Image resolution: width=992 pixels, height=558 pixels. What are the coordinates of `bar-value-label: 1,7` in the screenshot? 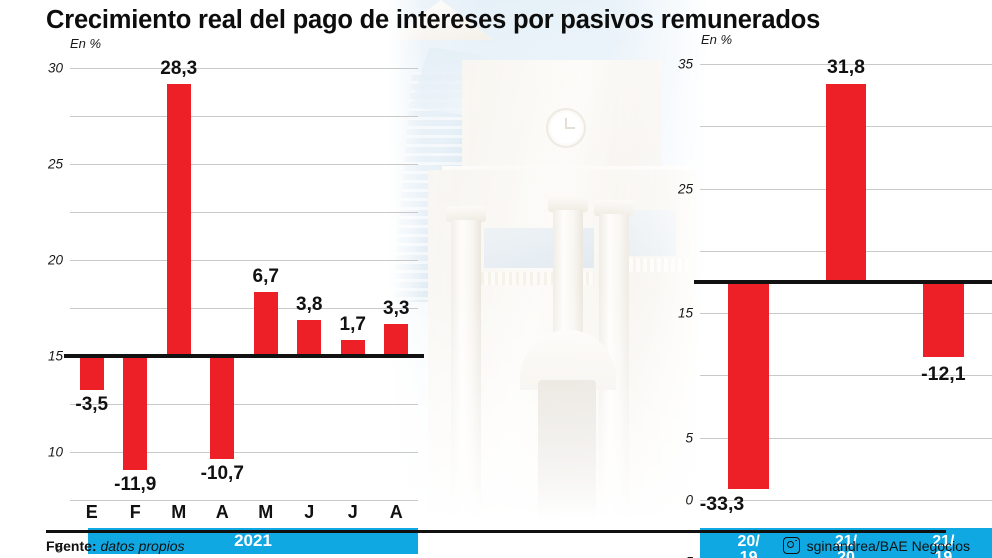 It's located at (352, 324).